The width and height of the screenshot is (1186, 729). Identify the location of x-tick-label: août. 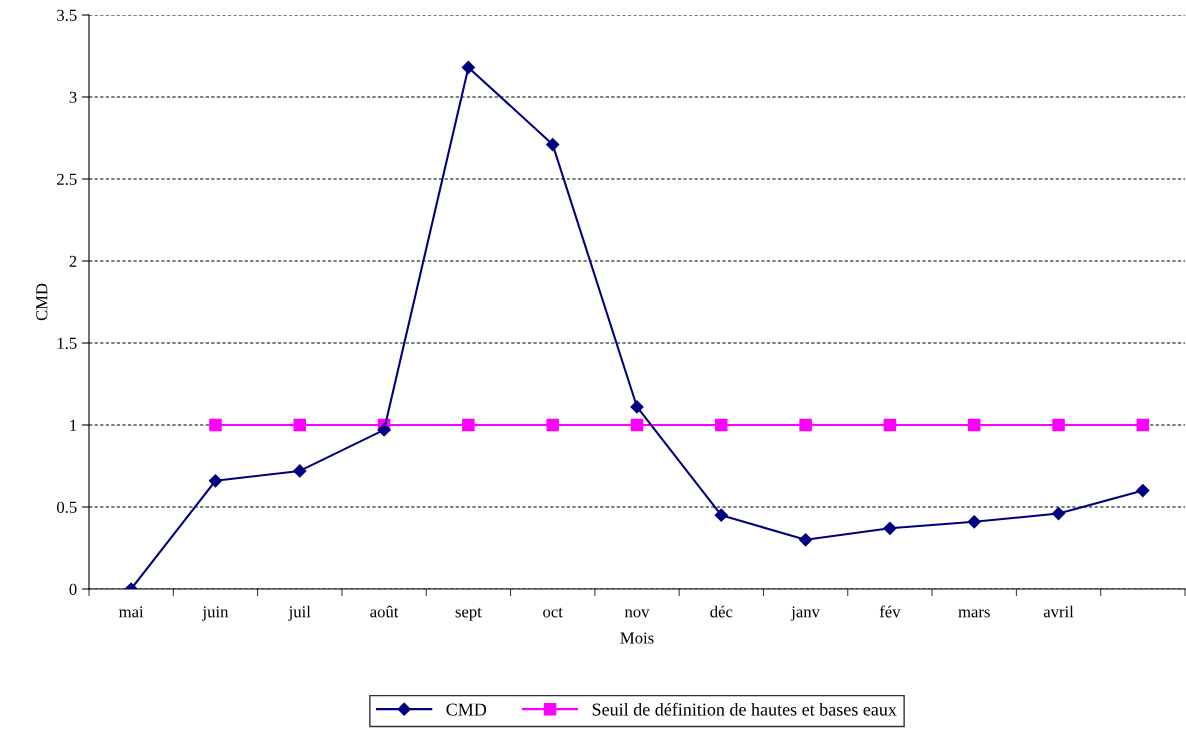
(384, 611).